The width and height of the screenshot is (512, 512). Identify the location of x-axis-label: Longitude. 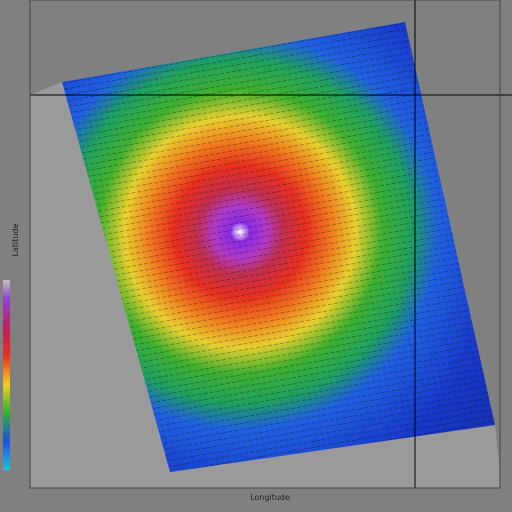
(270, 497).